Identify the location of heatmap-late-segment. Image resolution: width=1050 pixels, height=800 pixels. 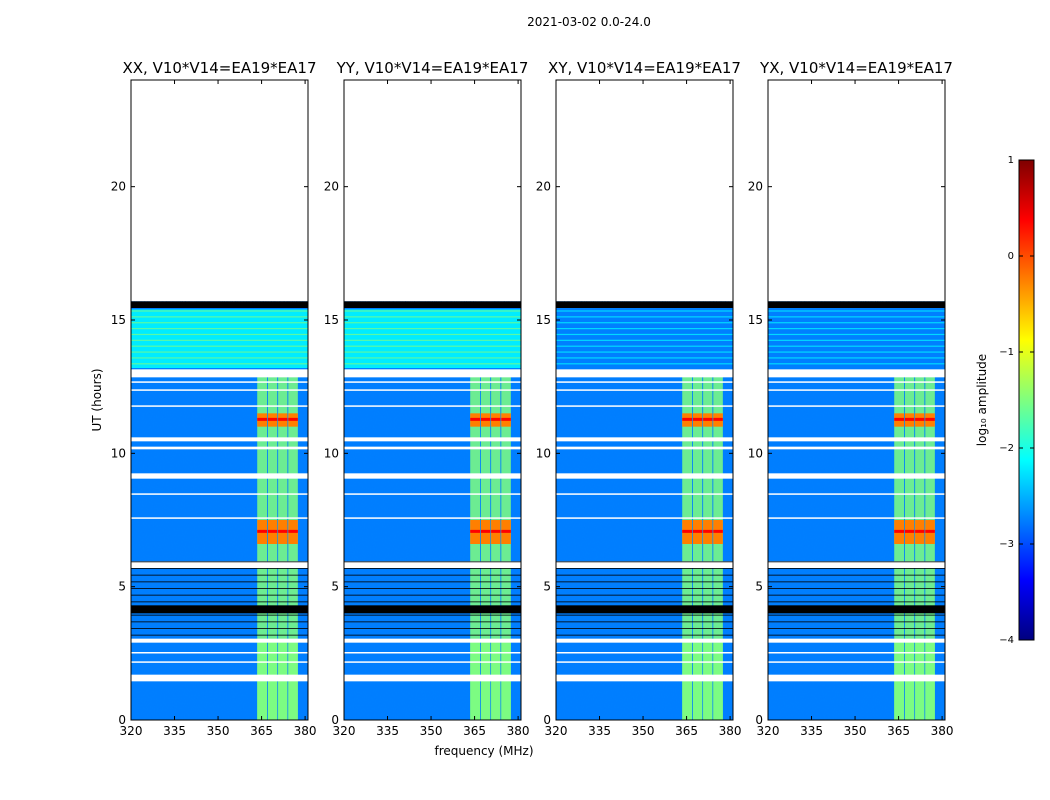
(856, 338).